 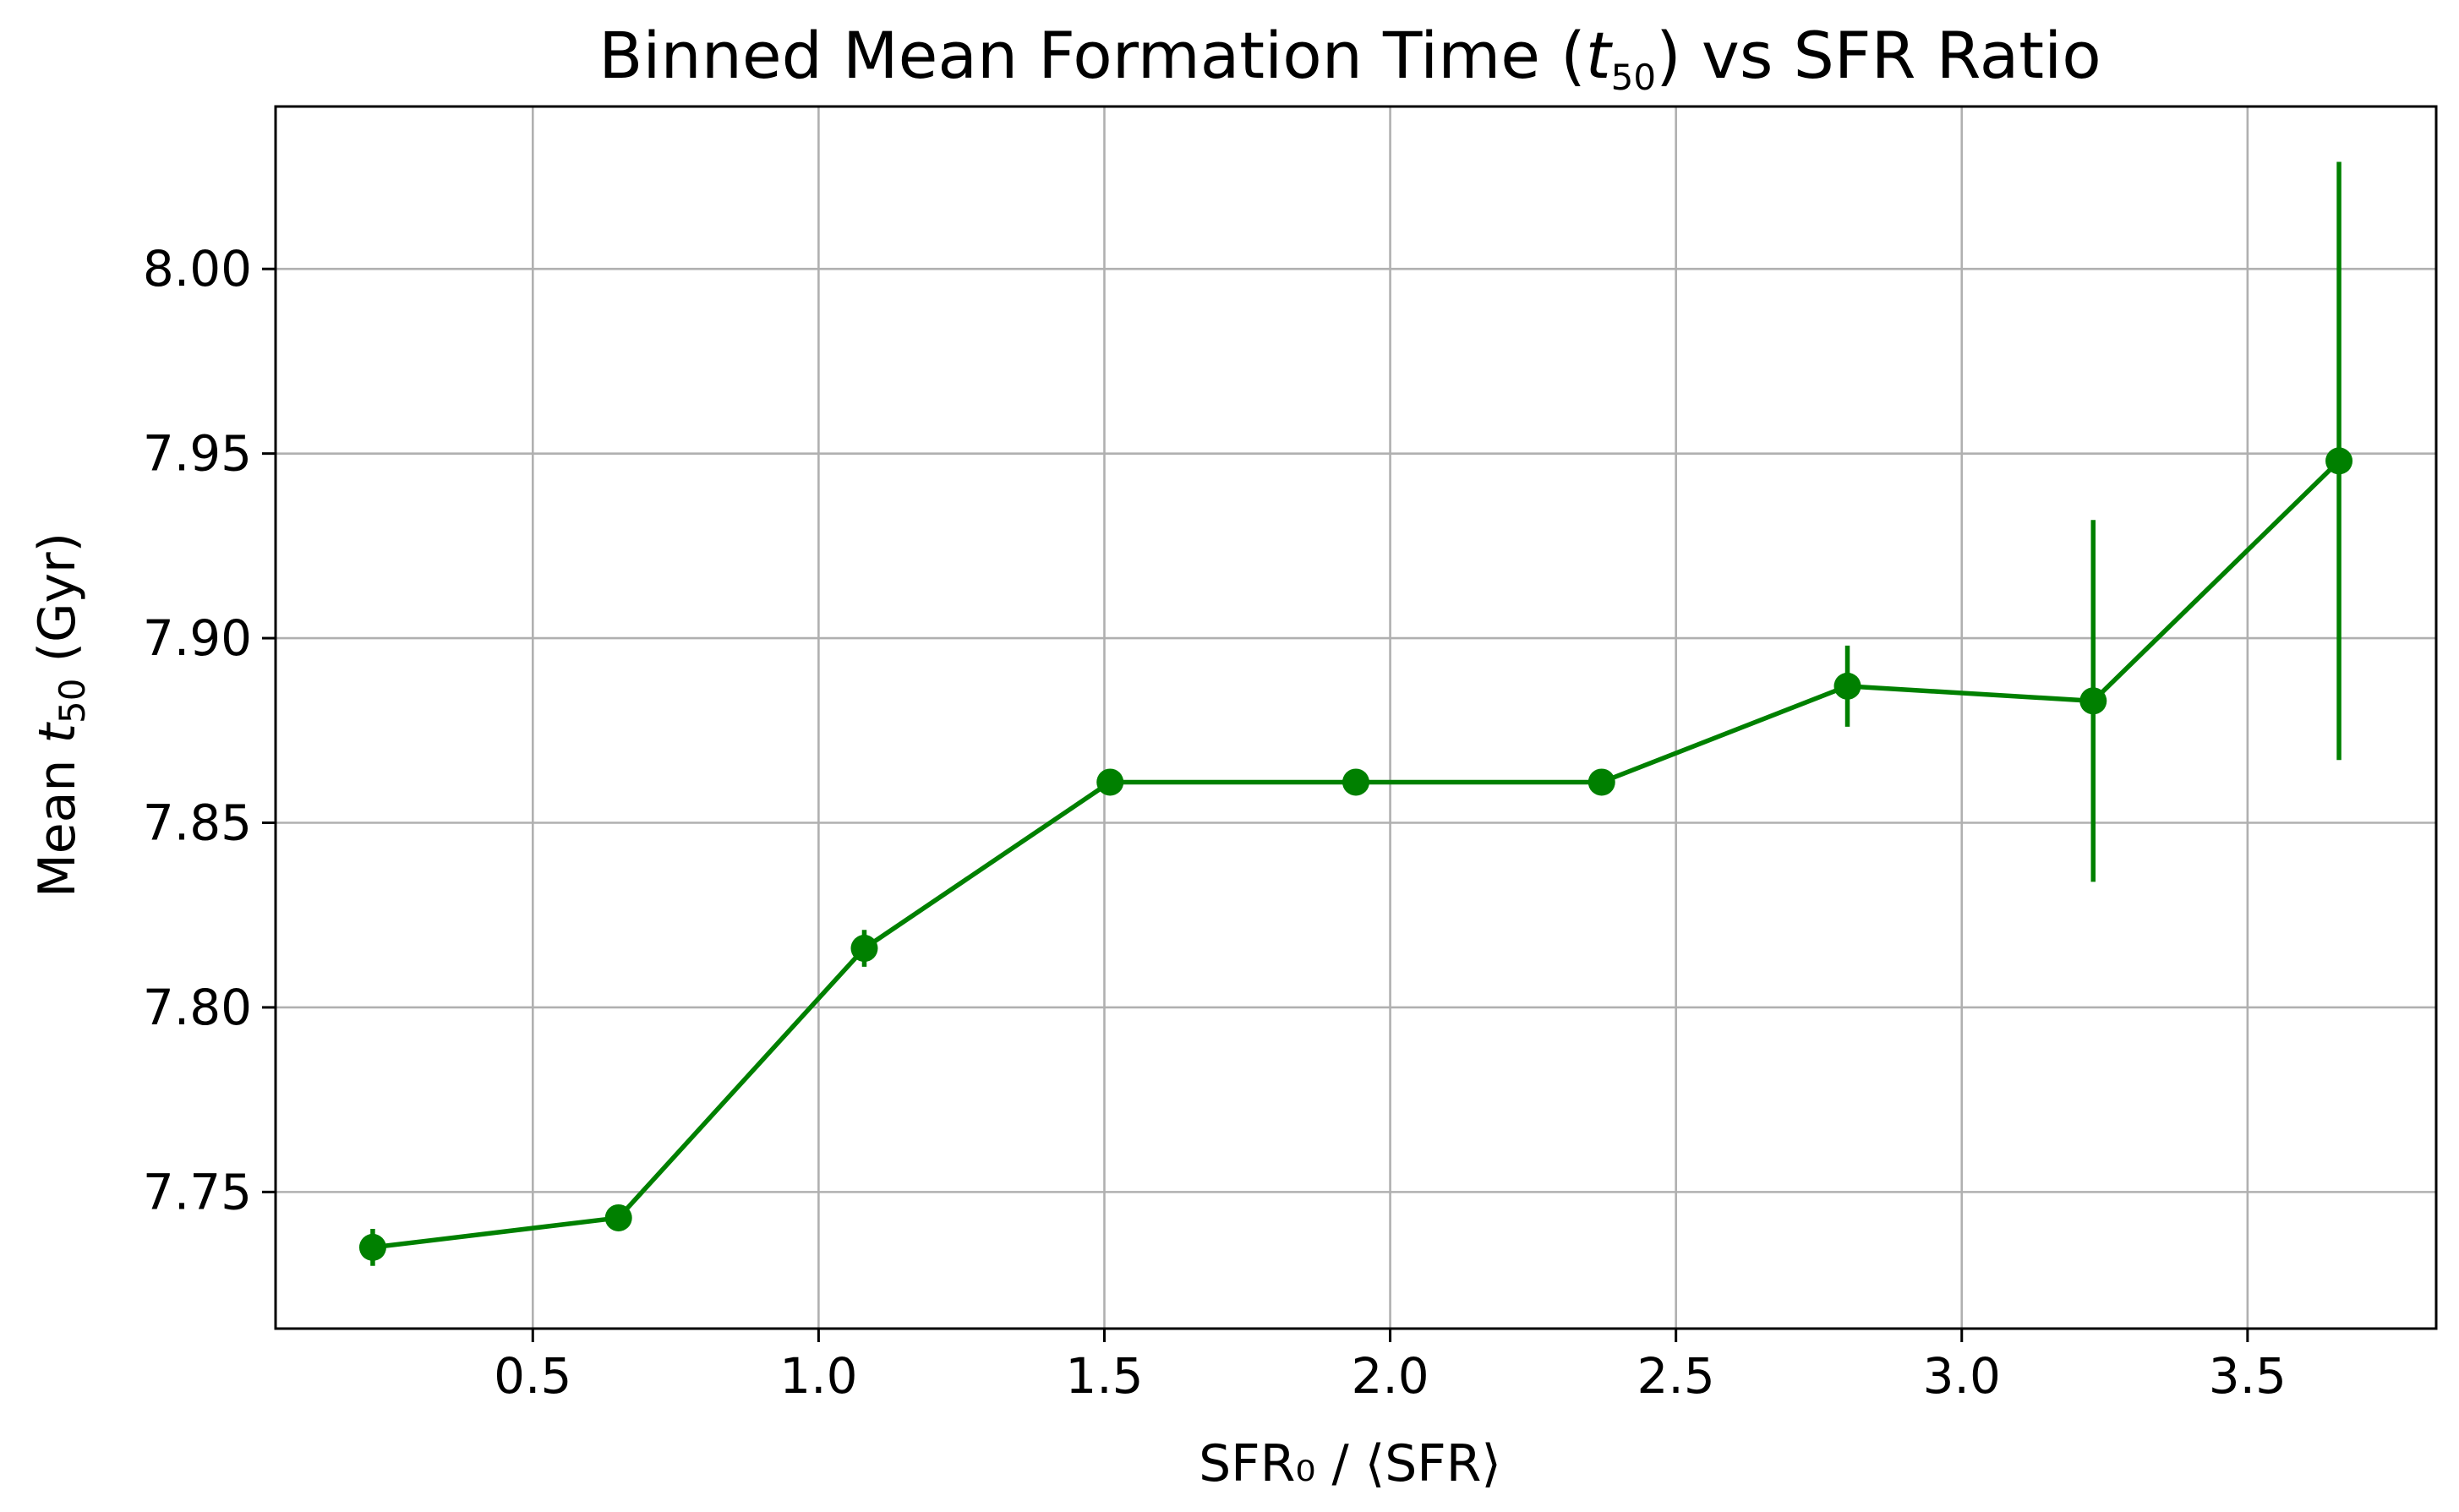 I want to click on x-tick-label: 0.5, so click(x=532, y=1376).